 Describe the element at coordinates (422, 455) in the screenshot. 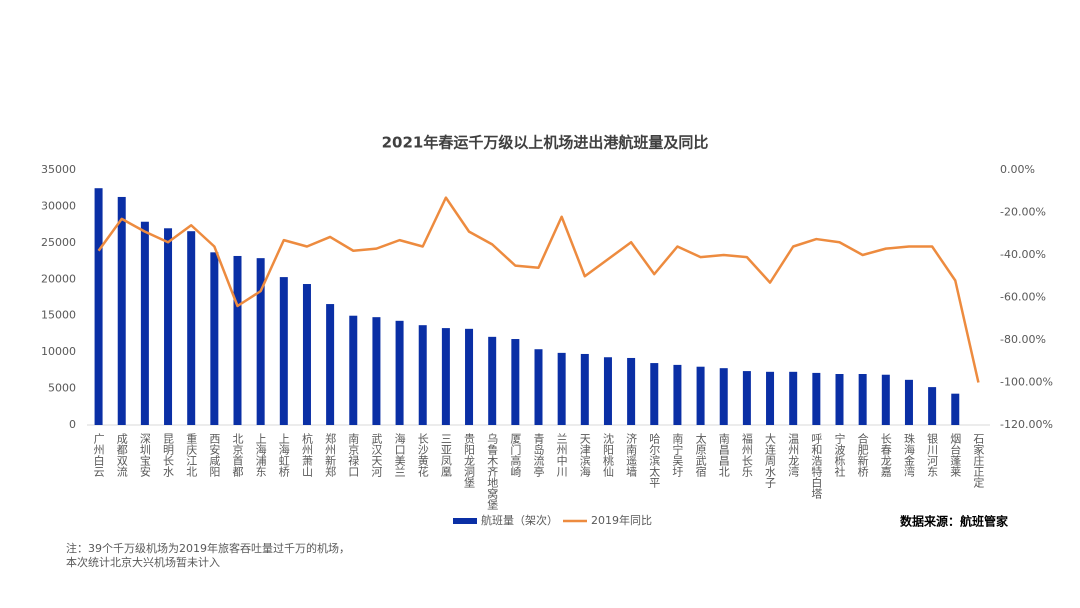

I see `x-tick-label: 长沙黄花` at that location.